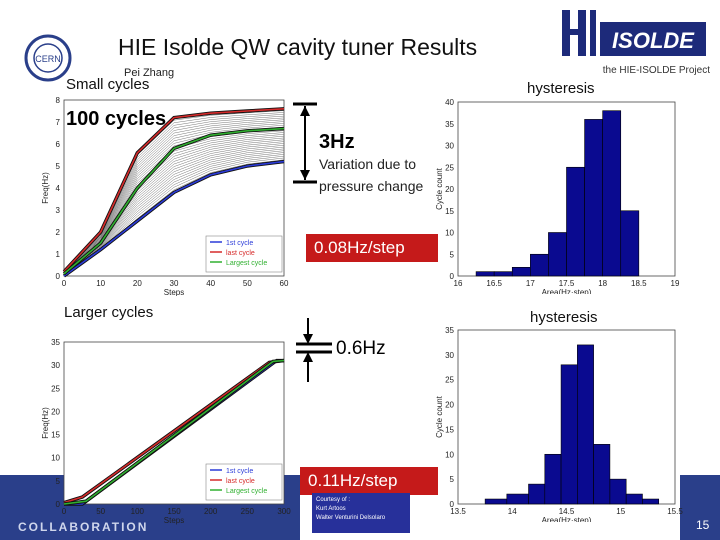 The height and width of the screenshot is (540, 720). What do you see at coordinates (331, 509) in the screenshot?
I see `credits-line: Kurt Artoos` at bounding box center [331, 509].